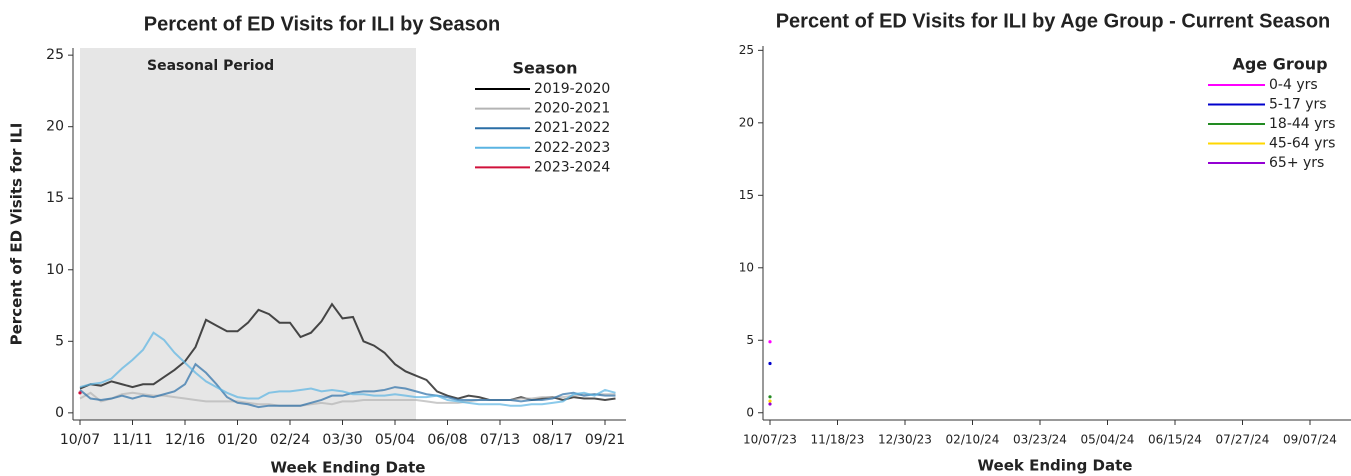  What do you see at coordinates (185, 440) in the screenshot?
I see `x-tick-label: 12/16` at bounding box center [185, 440].